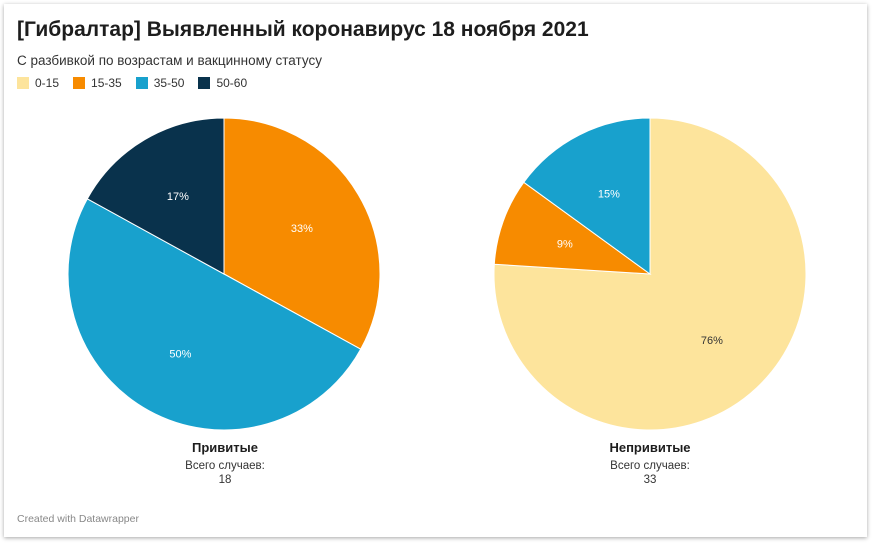 The height and width of the screenshot is (555, 875). What do you see at coordinates (565, 244) in the screenshot?
I see `pie-label-unvaccinated-15-35: 9%` at bounding box center [565, 244].